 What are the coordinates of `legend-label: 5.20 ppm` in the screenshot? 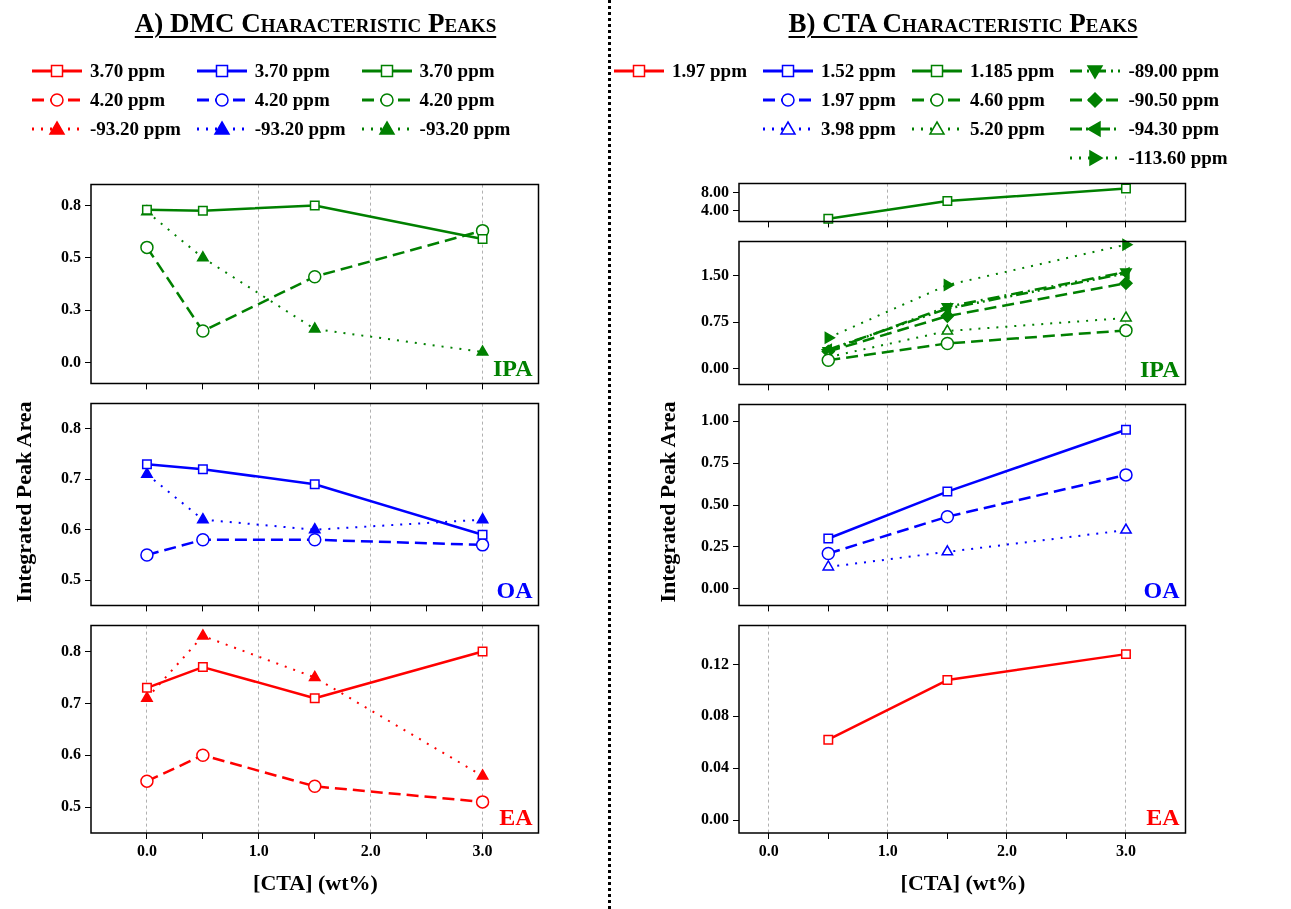 It's located at (1007, 128).